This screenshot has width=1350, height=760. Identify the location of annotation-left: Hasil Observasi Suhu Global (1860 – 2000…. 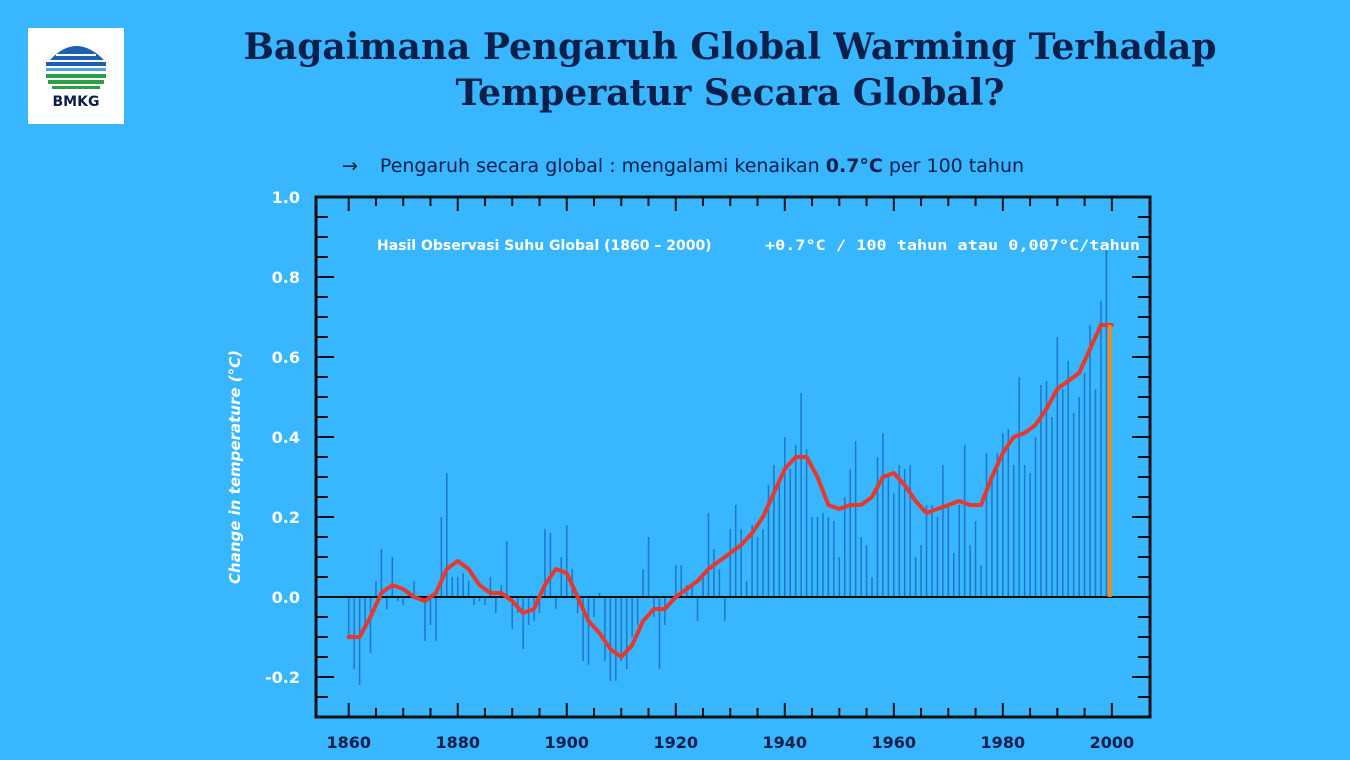
(544, 246).